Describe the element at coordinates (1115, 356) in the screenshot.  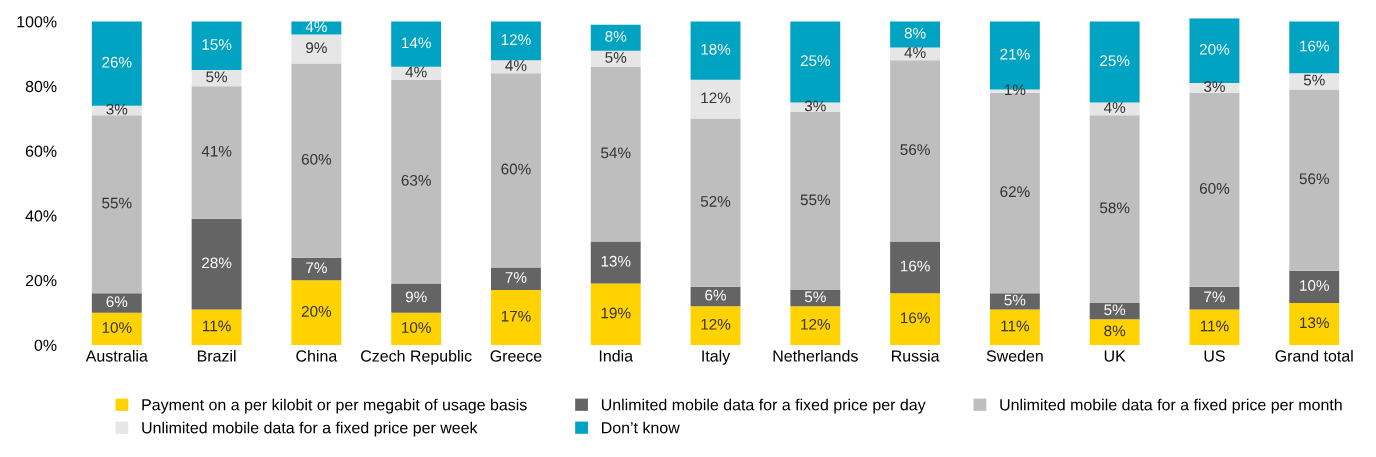
I see `x-tick-label: UK` at that location.